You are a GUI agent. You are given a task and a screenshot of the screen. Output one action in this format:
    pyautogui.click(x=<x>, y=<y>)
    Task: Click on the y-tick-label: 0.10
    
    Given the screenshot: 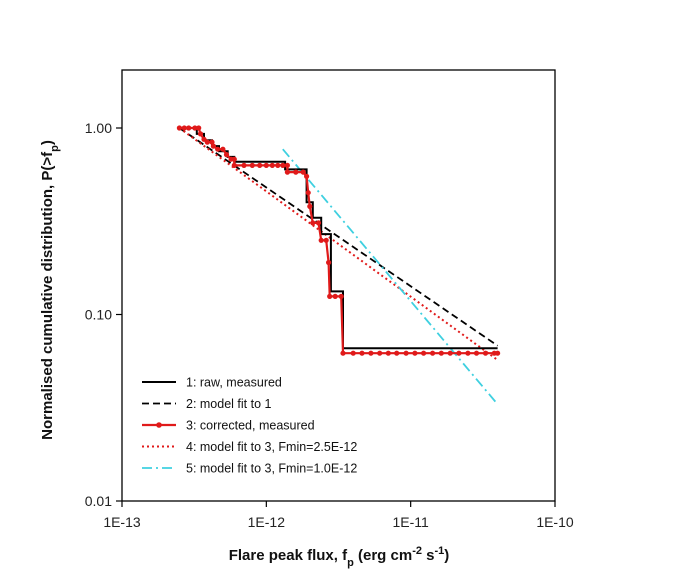 What is the action you would take?
    pyautogui.click(x=98, y=315)
    